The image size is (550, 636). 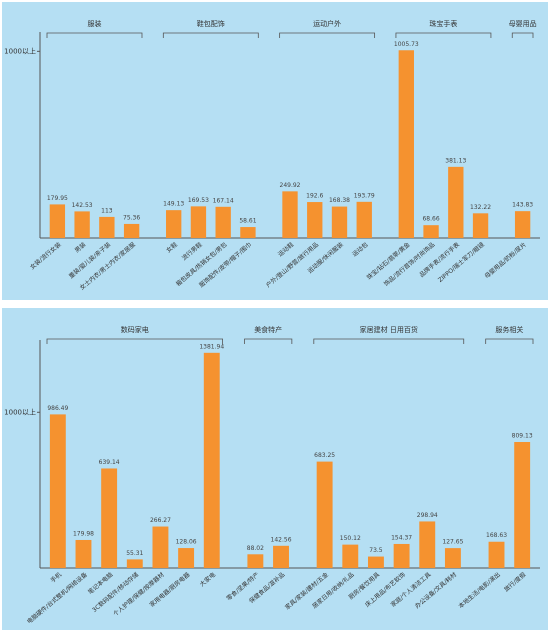 What do you see at coordinates (135, 329) in the screenshot?
I see `group-label: 数码家电` at bounding box center [135, 329].